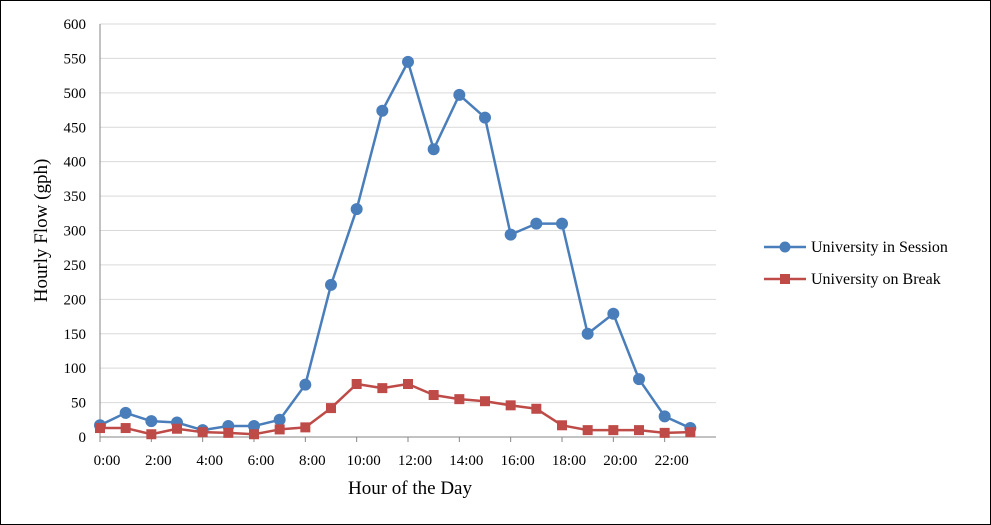 The width and height of the screenshot is (991, 525). What do you see at coordinates (75, 300) in the screenshot?
I see `y-tick-label: 200` at bounding box center [75, 300].